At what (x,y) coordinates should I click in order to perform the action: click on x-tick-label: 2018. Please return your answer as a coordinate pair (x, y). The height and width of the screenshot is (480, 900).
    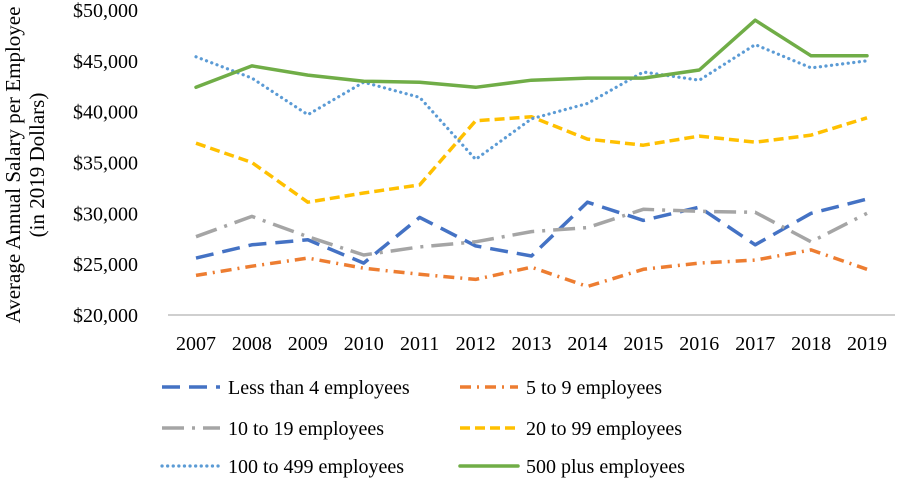
    Looking at the image, I should click on (811, 344).